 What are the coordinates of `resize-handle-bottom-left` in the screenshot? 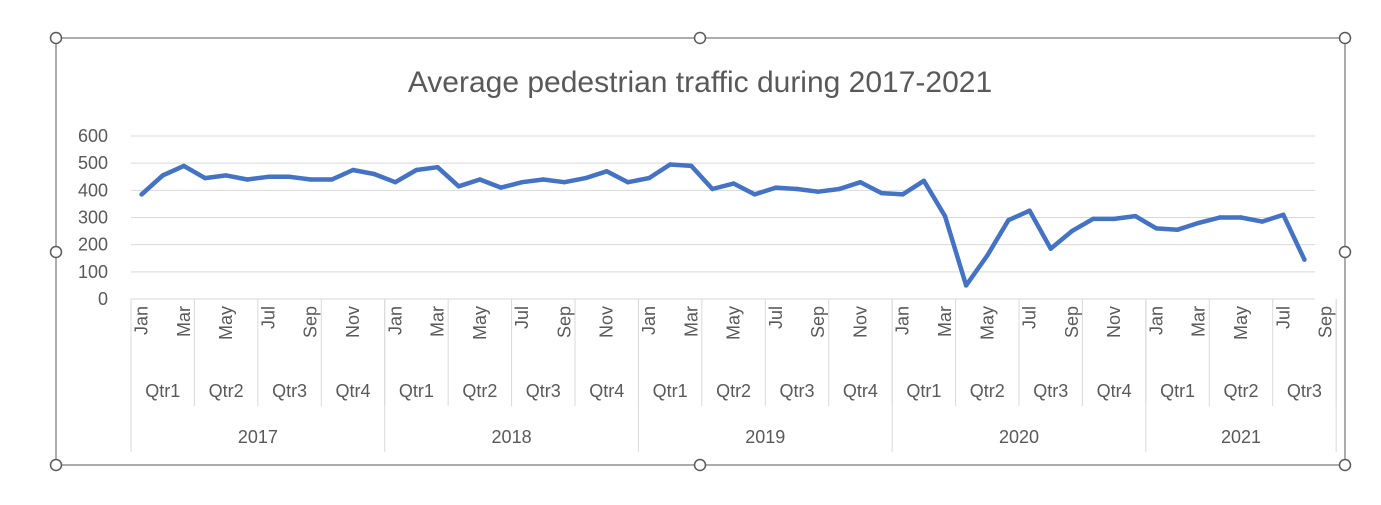 It's located at (56, 465).